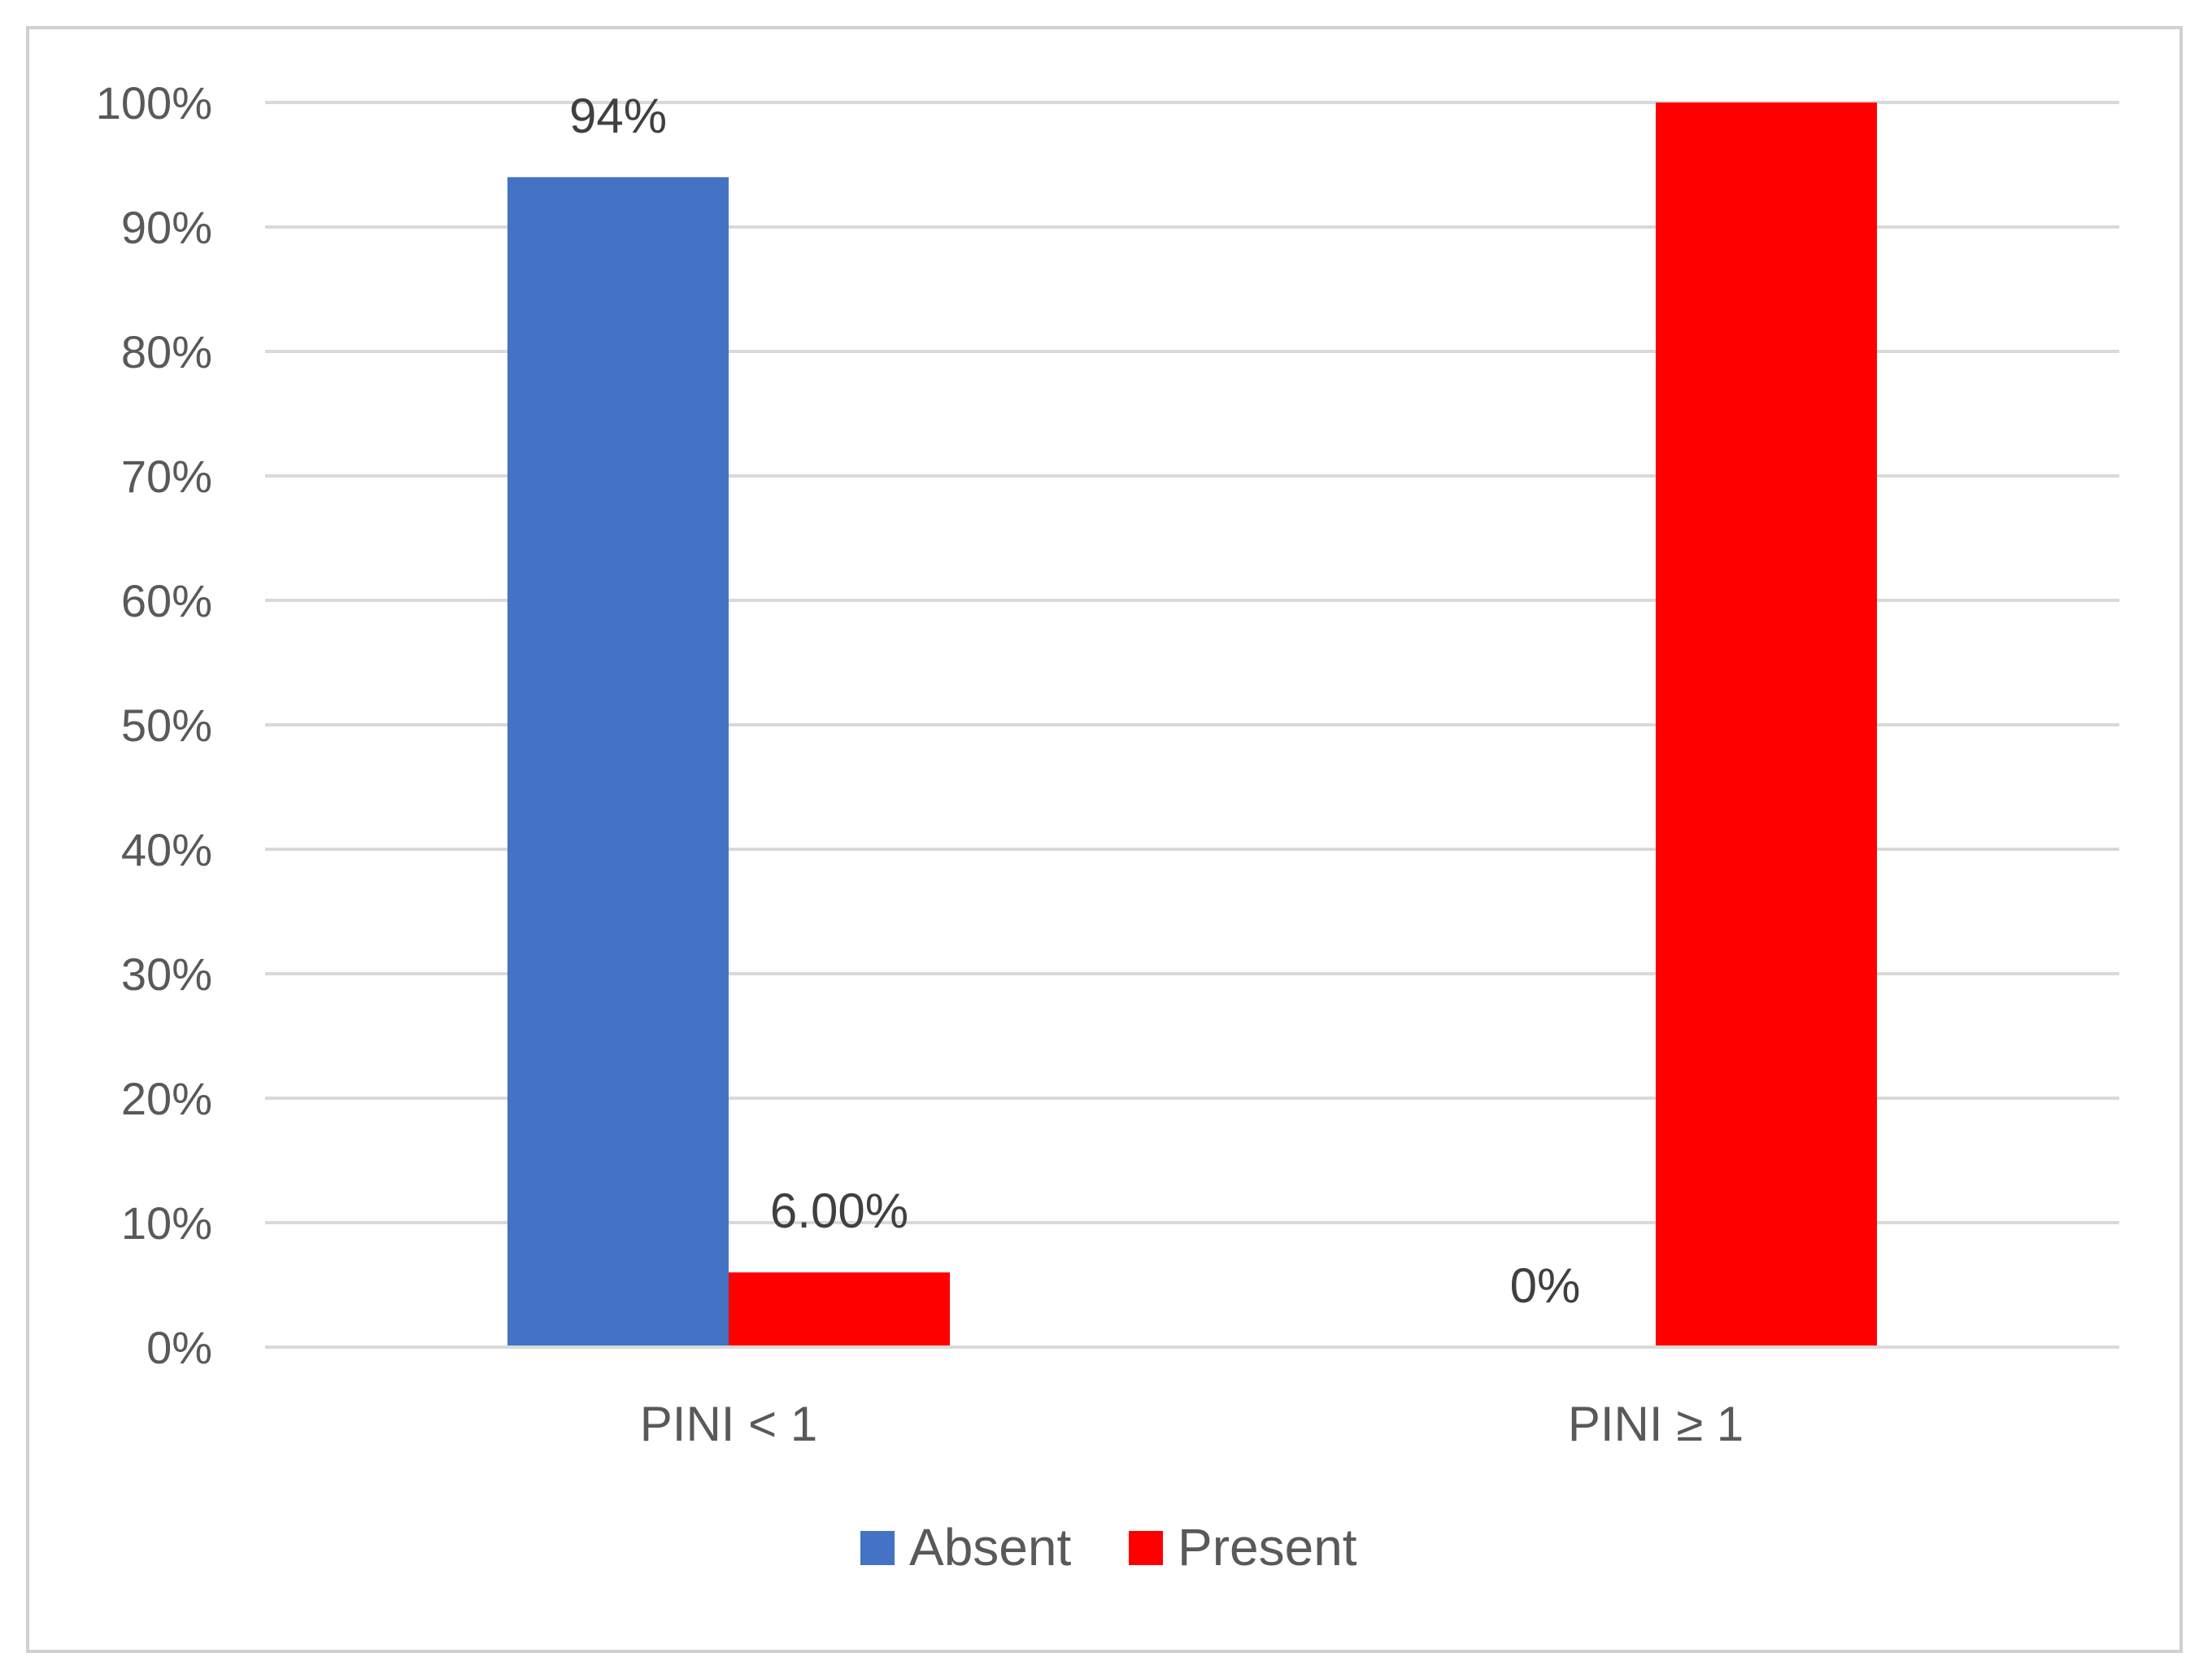 This screenshot has width=2212, height=1679. What do you see at coordinates (877, 1548) in the screenshot?
I see `legend-swatch-absent` at bounding box center [877, 1548].